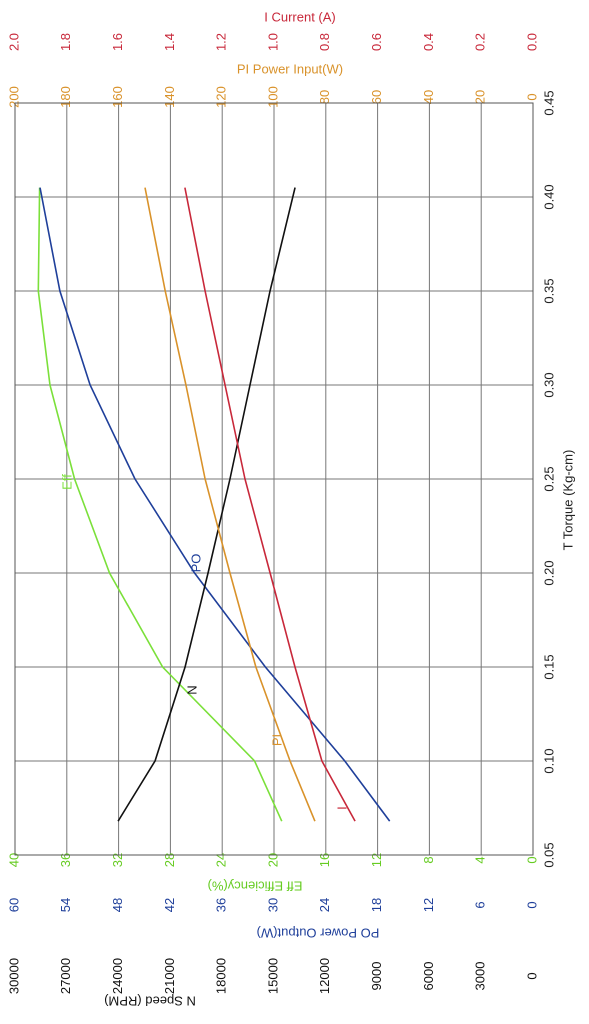  Describe the element at coordinates (13, 42) in the screenshot. I see `y-tick-label: 2.0` at that location.